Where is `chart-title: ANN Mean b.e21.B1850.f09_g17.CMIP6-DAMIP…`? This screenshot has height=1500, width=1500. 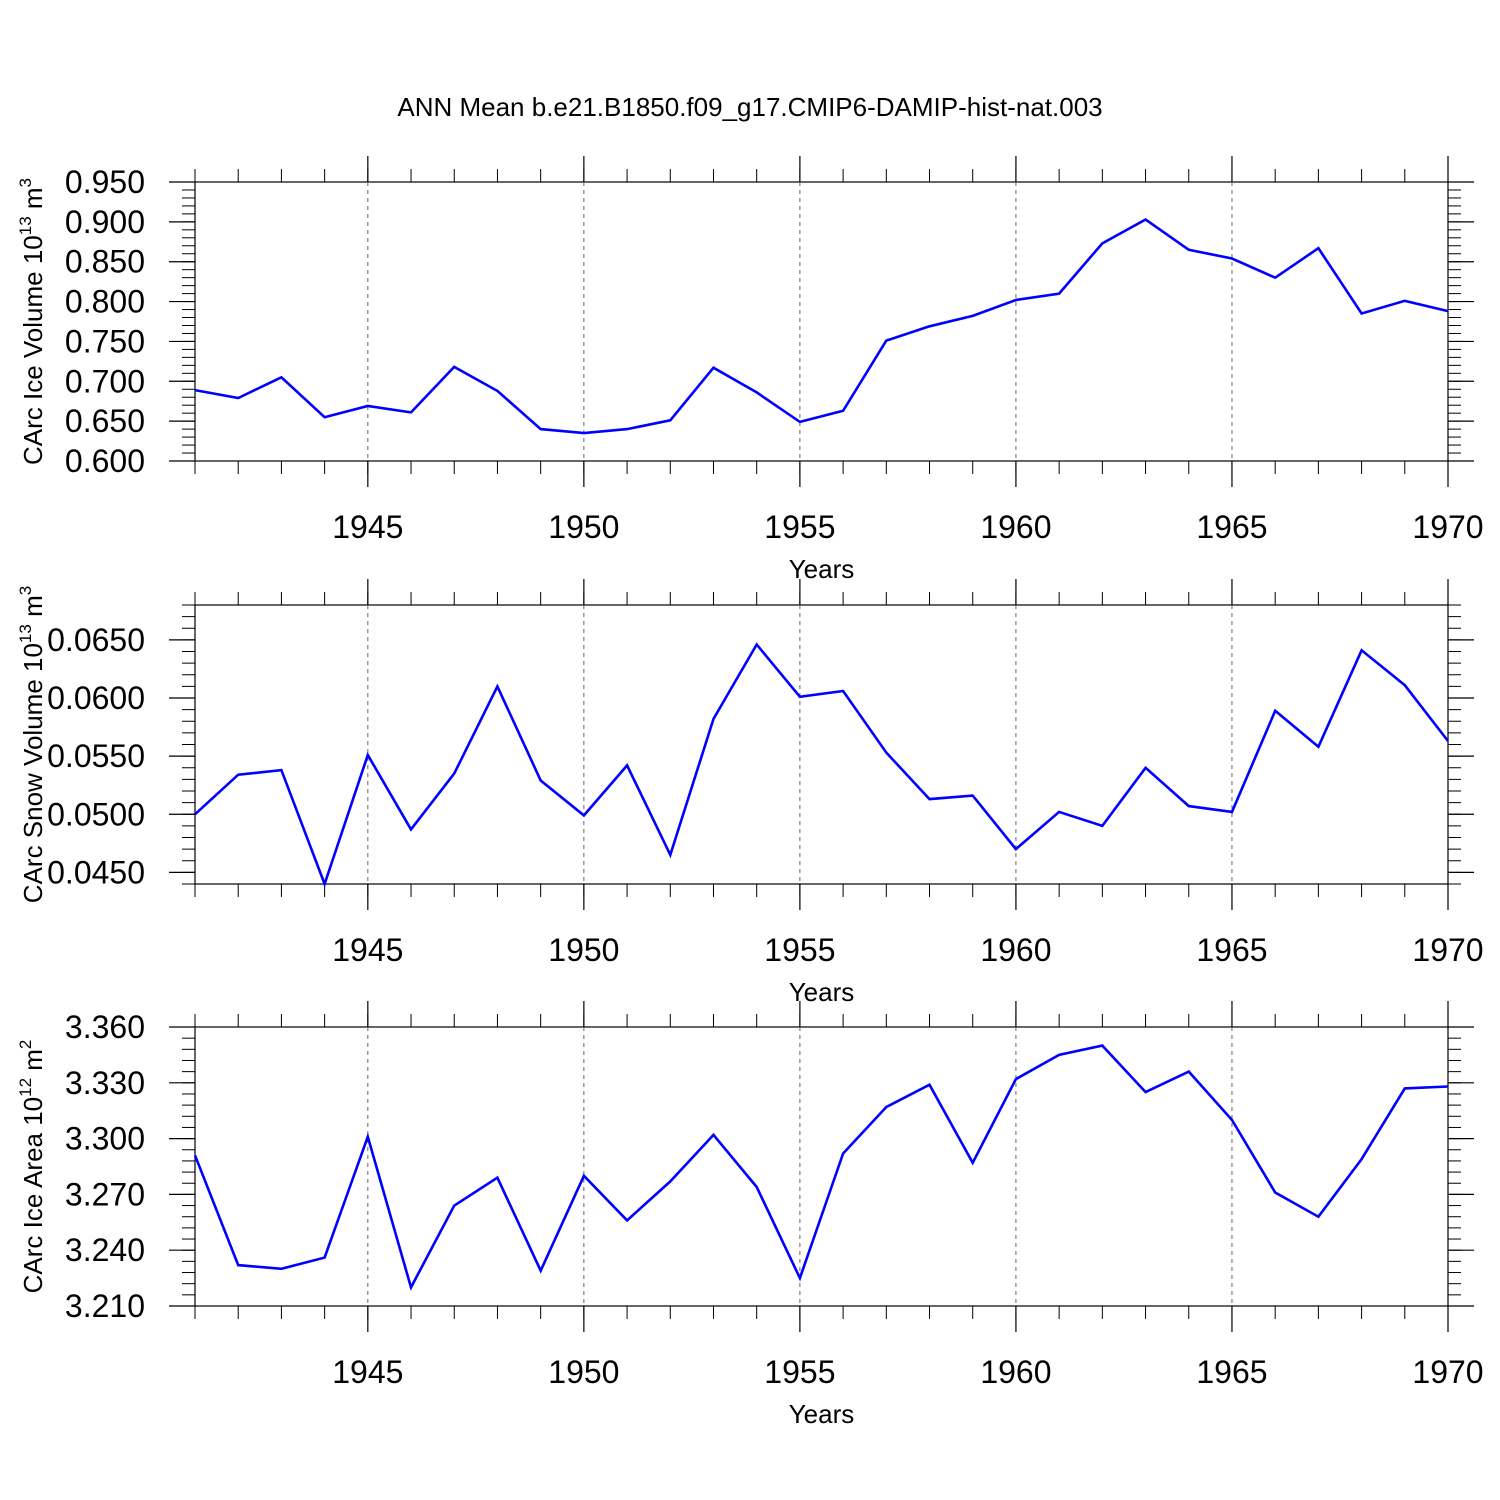 chart-title: ANN Mean b.e21.B1850.f09_g17.CMIP6-DAMIP… is located at coordinates (750, 107).